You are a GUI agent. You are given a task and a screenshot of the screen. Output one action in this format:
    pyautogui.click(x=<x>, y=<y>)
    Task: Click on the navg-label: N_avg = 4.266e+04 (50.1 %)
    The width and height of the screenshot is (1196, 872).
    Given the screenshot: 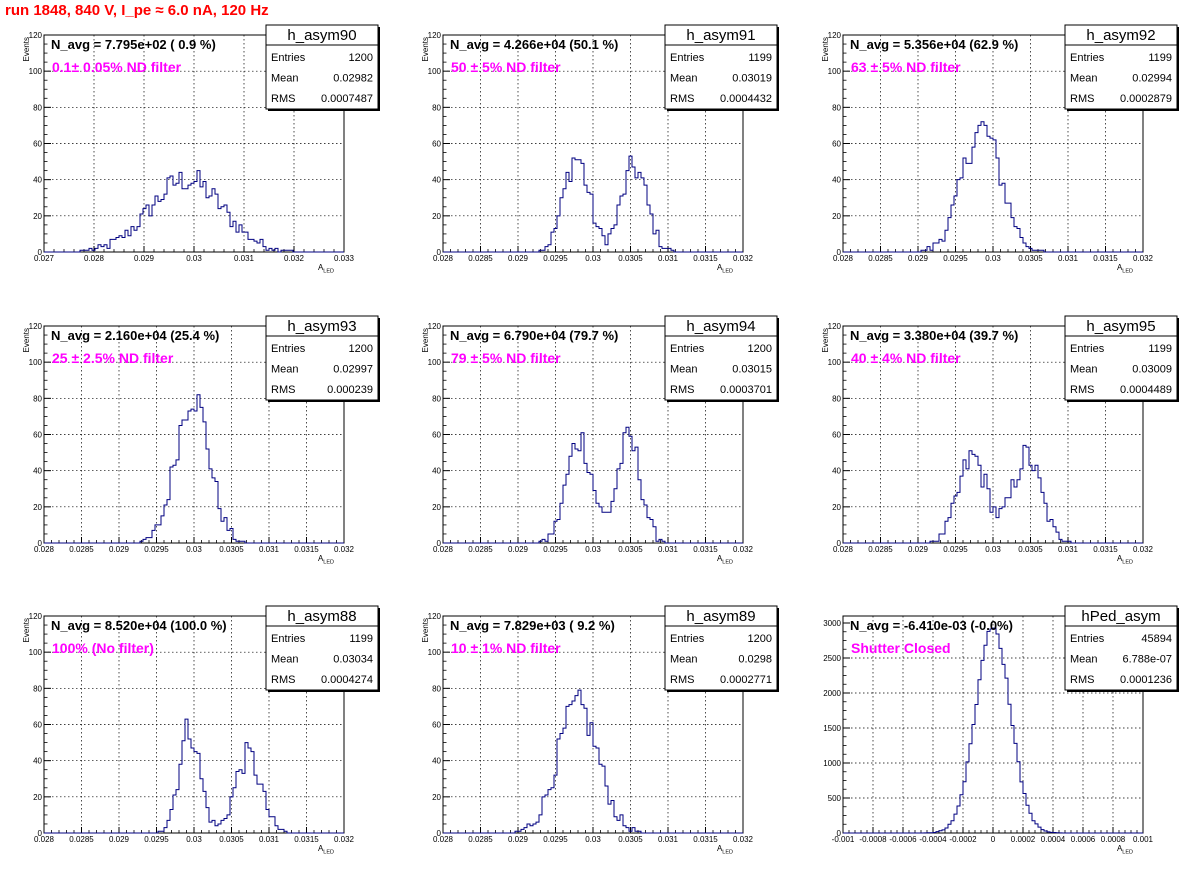 What is the action you would take?
    pyautogui.click(x=534, y=44)
    